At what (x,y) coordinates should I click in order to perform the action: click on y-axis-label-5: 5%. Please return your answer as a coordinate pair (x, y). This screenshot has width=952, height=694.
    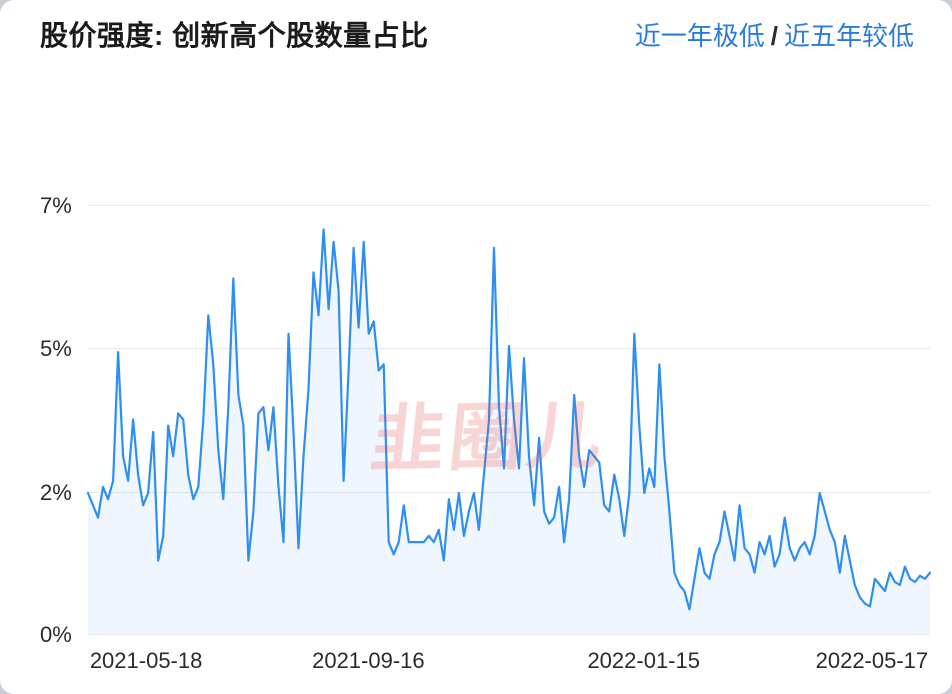
    Looking at the image, I should click on (56, 348).